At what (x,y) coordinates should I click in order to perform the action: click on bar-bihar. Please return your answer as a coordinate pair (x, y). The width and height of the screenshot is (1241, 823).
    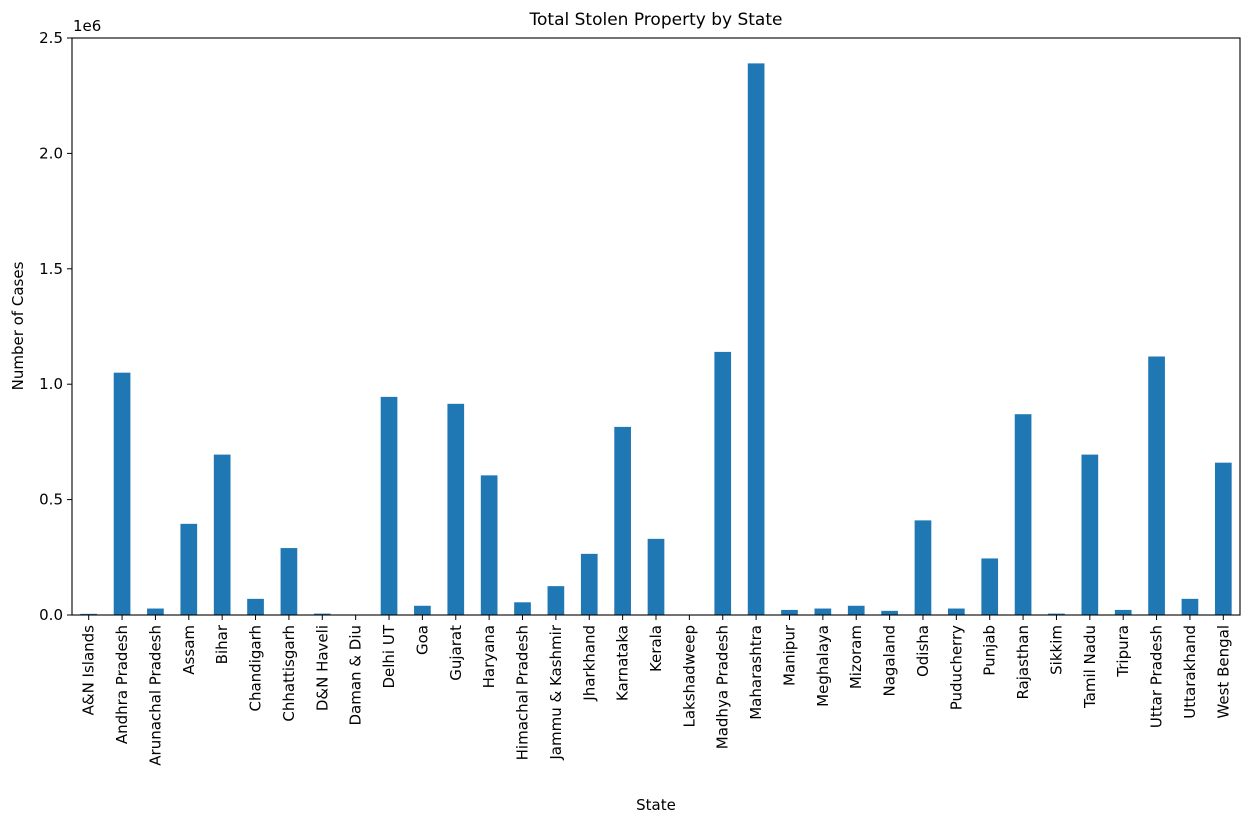
    Looking at the image, I should click on (222, 534).